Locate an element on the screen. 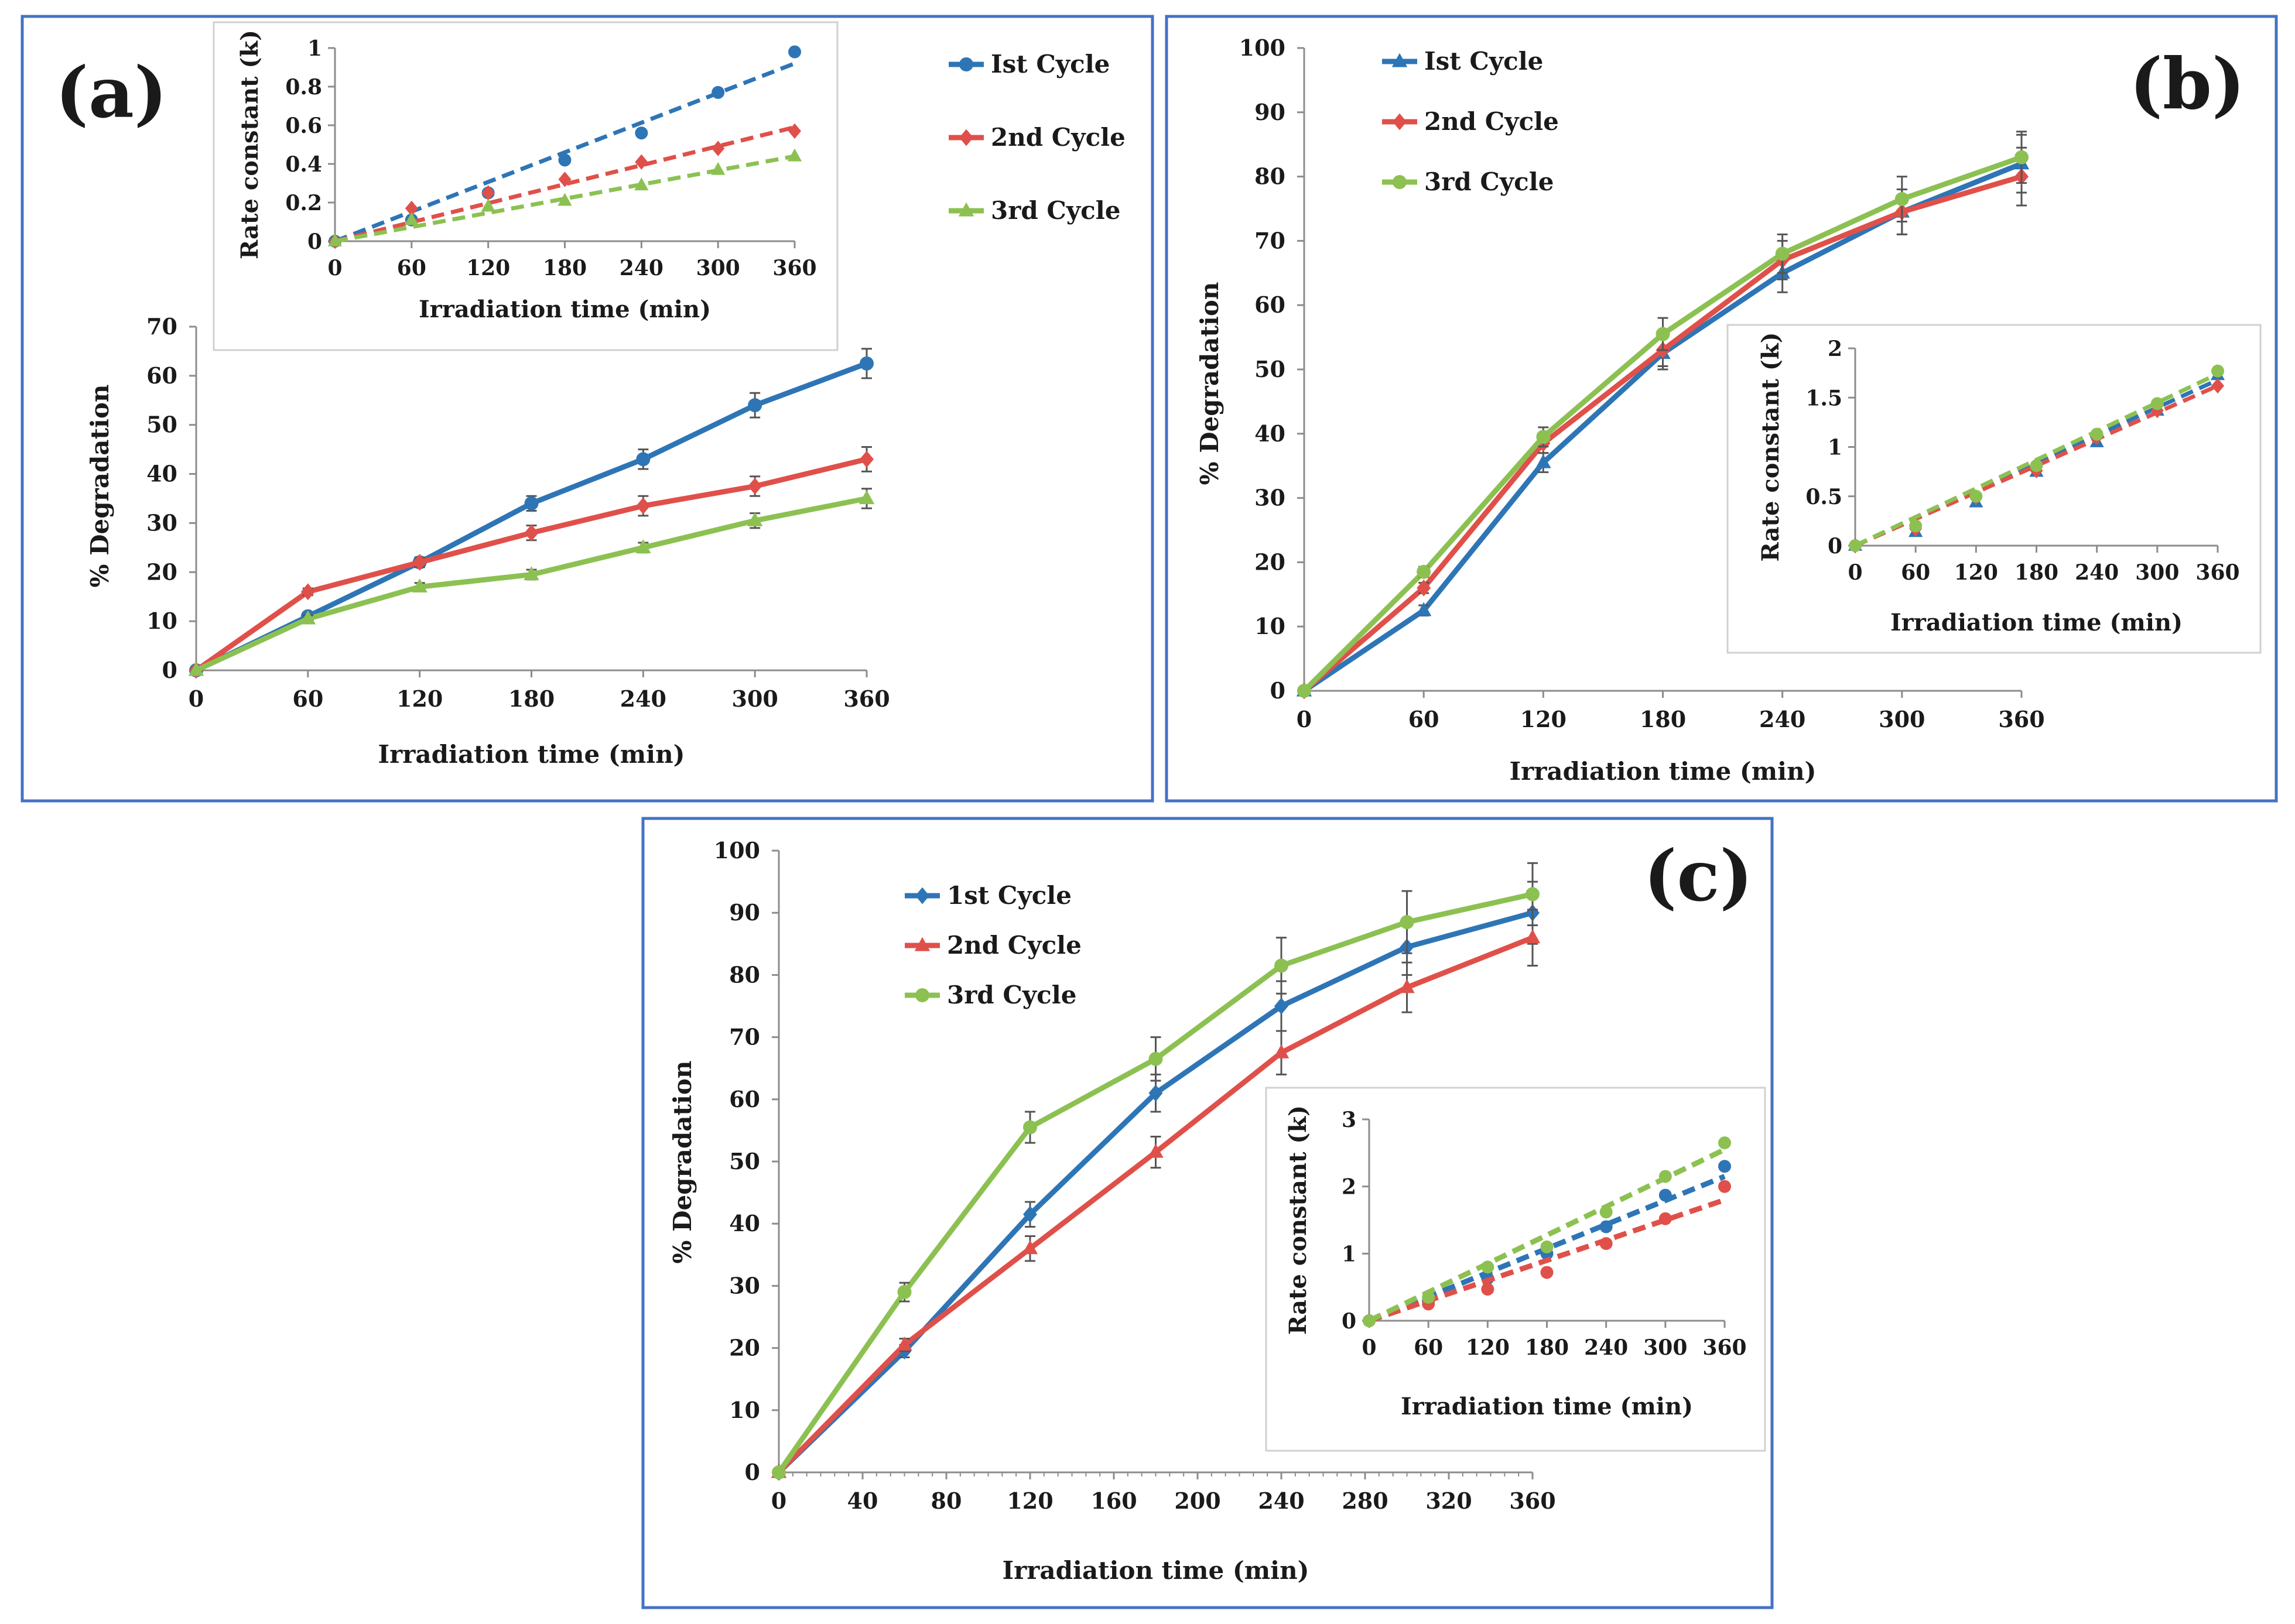 The image size is (2295, 1624). y-tick-label: 50 is located at coordinates (1269, 369).